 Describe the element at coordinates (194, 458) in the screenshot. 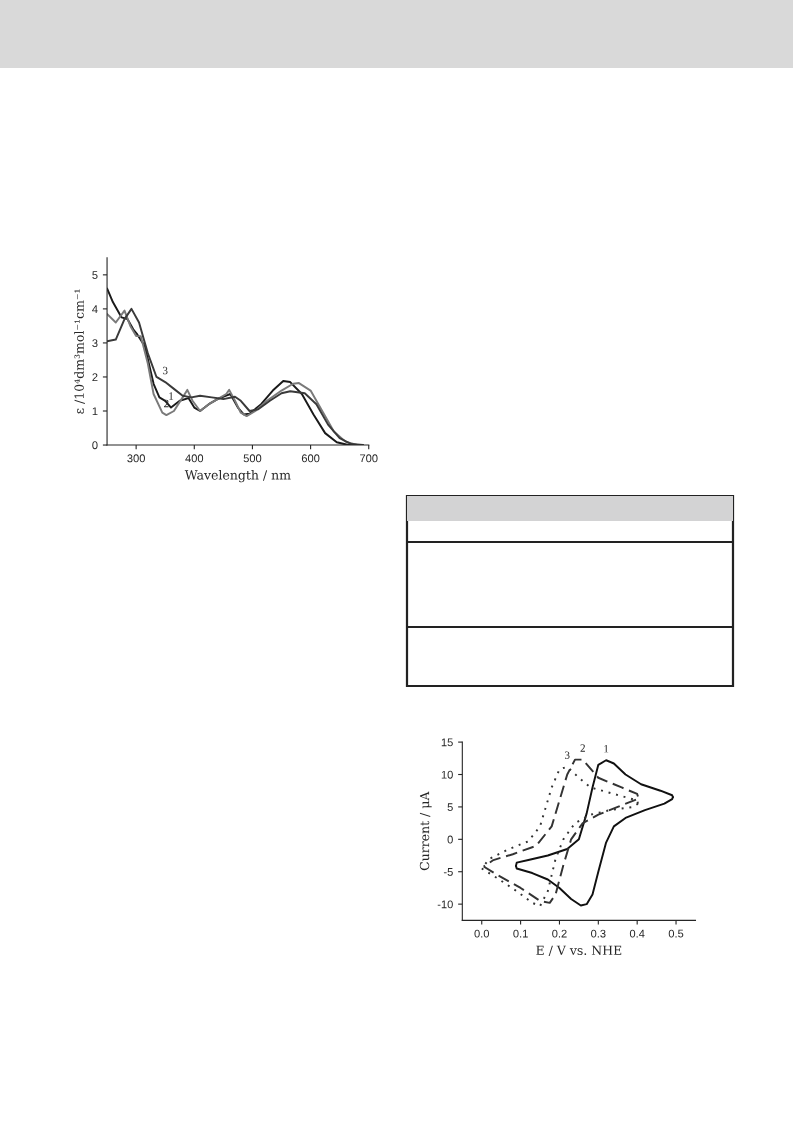

I see `x-tick-label: 400` at that location.